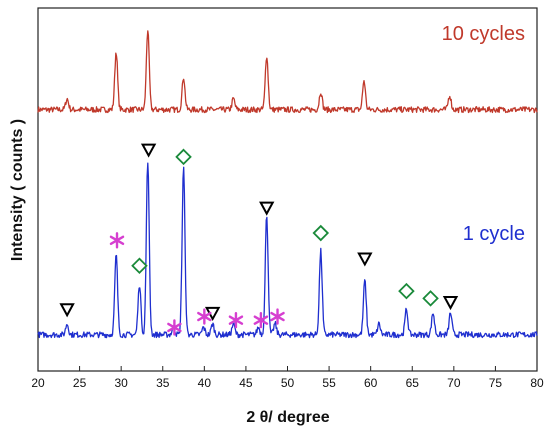  What do you see at coordinates (288, 383) in the screenshot?
I see `x-tick-label: 50` at bounding box center [288, 383].